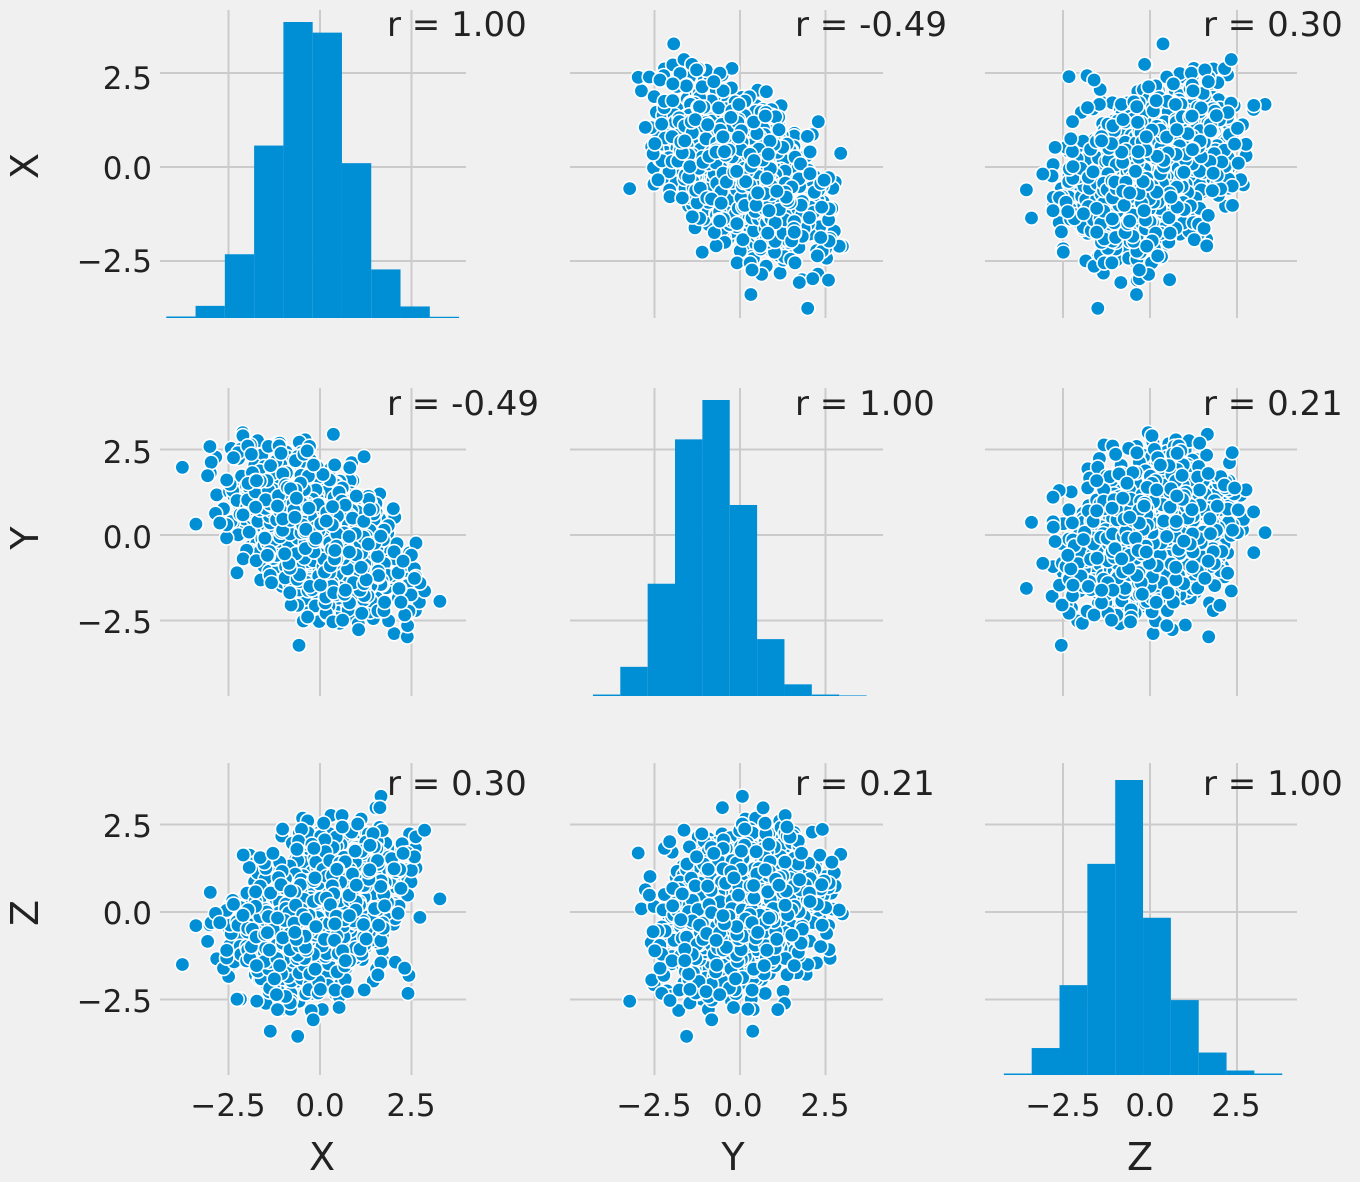 The width and height of the screenshot is (1360, 1182). Describe the element at coordinates (732, 1157) in the screenshot. I see `col-label-y: Y` at that location.